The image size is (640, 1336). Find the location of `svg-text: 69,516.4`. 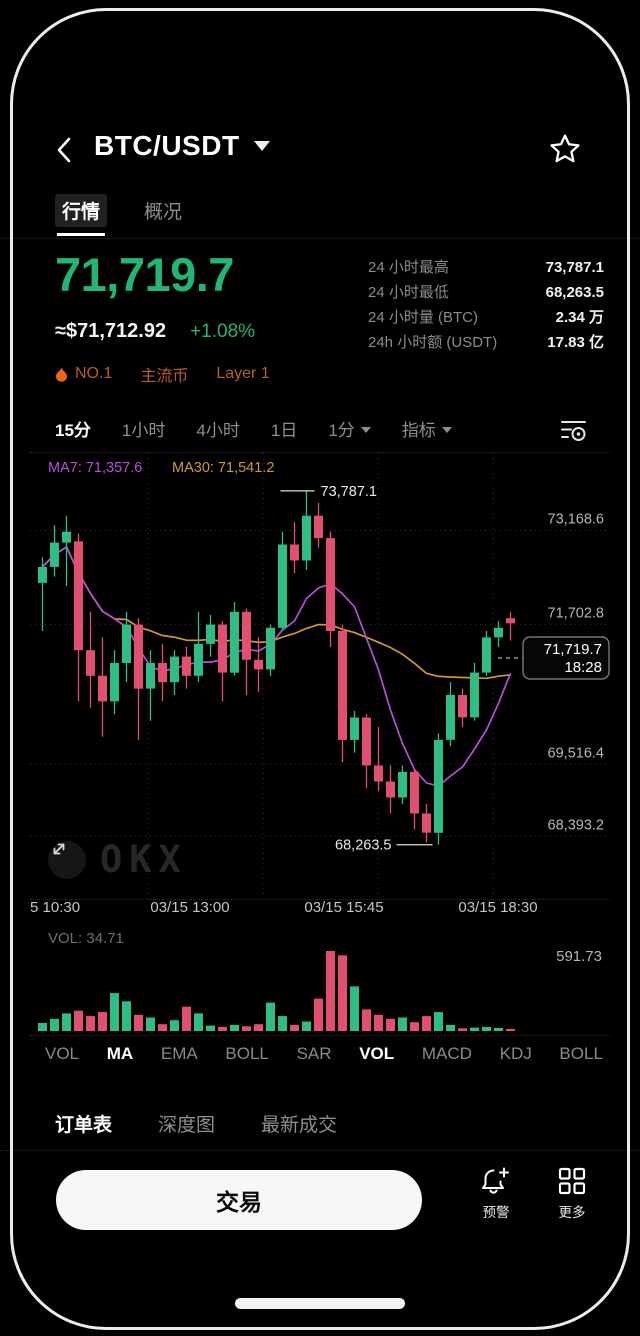

svg-text: 69,516.4 is located at coordinates (576, 753).